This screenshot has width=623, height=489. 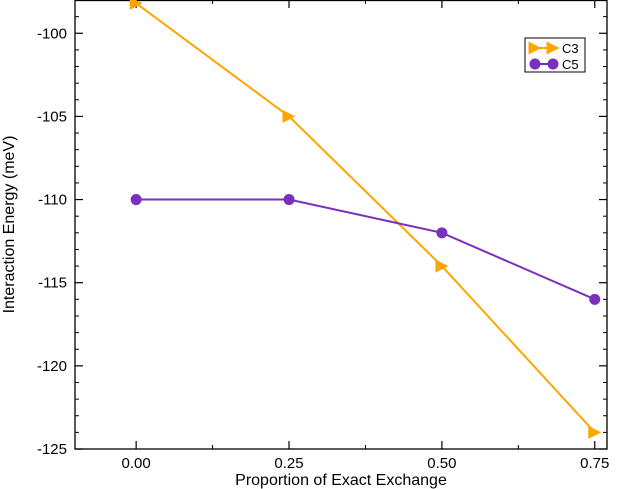 What do you see at coordinates (52, 449) in the screenshot?
I see `y-tick-label: -125` at bounding box center [52, 449].